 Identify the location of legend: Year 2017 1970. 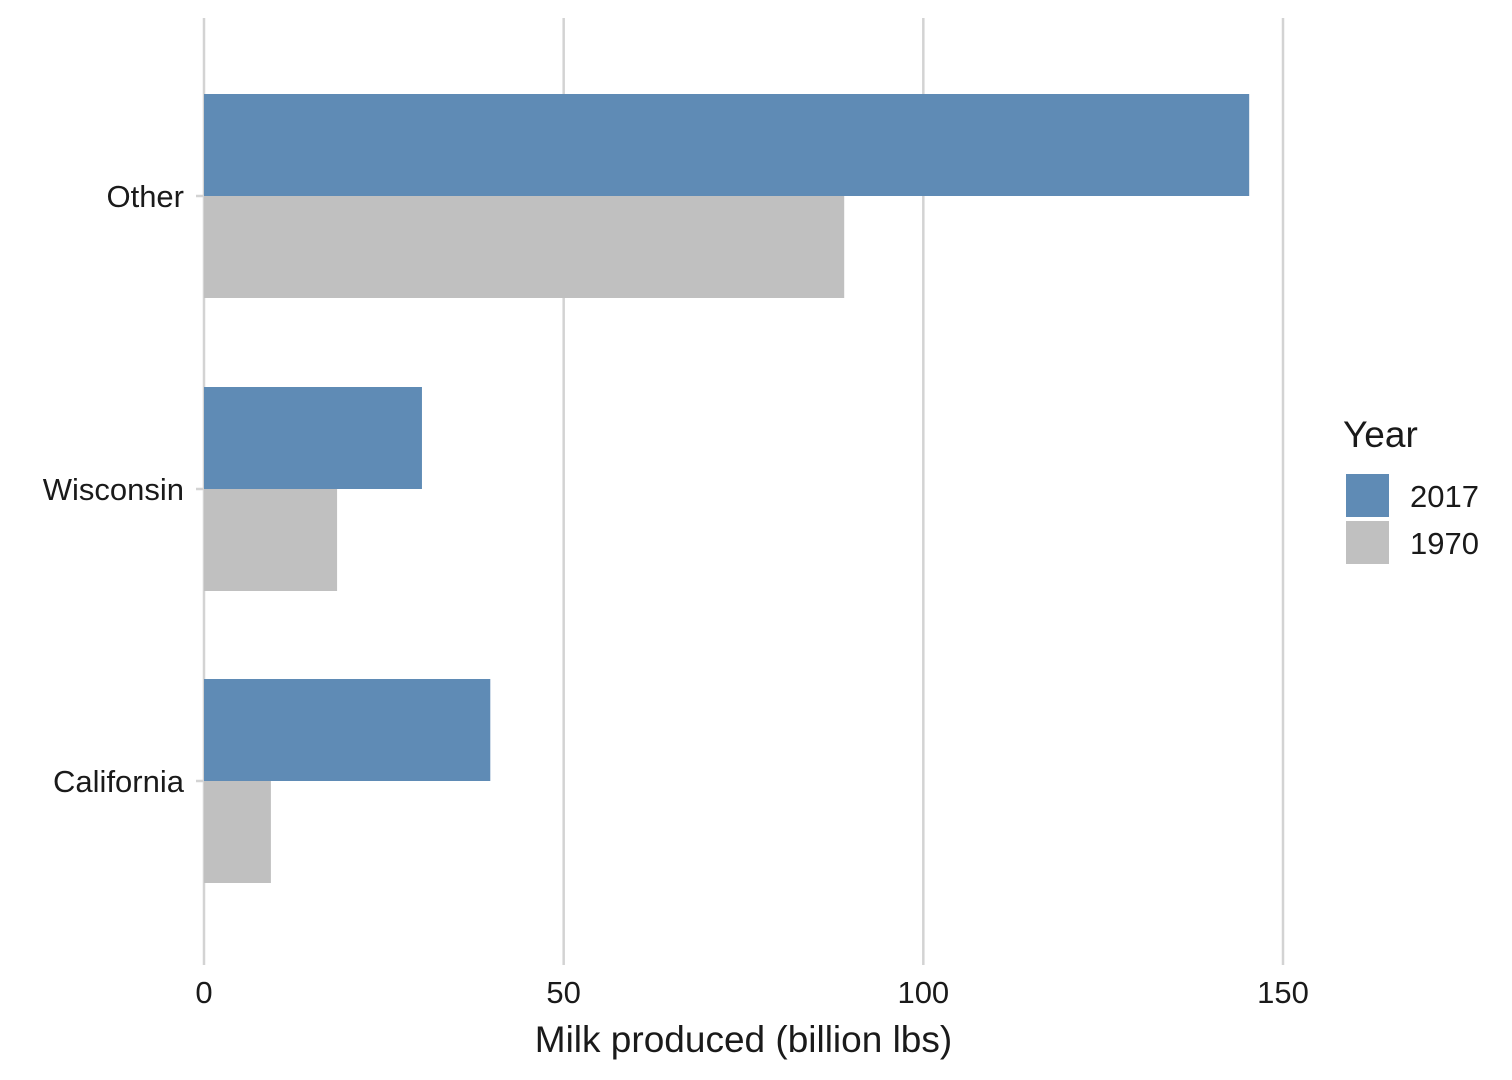
(1411, 489).